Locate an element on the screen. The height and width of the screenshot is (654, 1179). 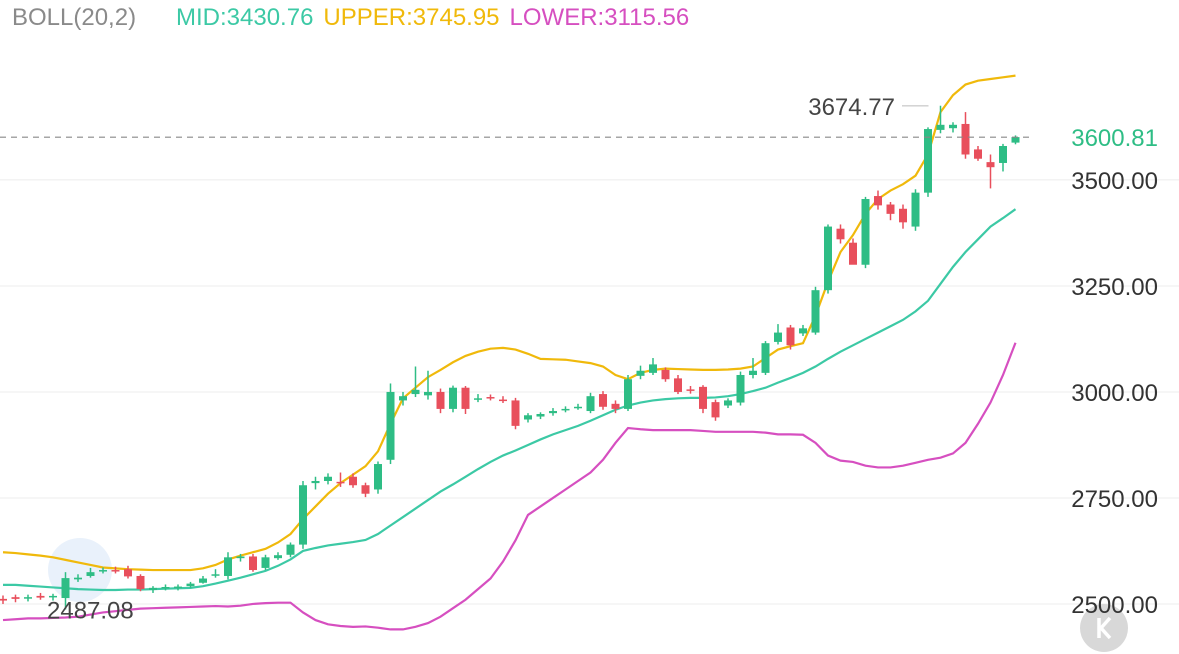
legend-label: LOWER:3115.56 is located at coordinates (600, 17).